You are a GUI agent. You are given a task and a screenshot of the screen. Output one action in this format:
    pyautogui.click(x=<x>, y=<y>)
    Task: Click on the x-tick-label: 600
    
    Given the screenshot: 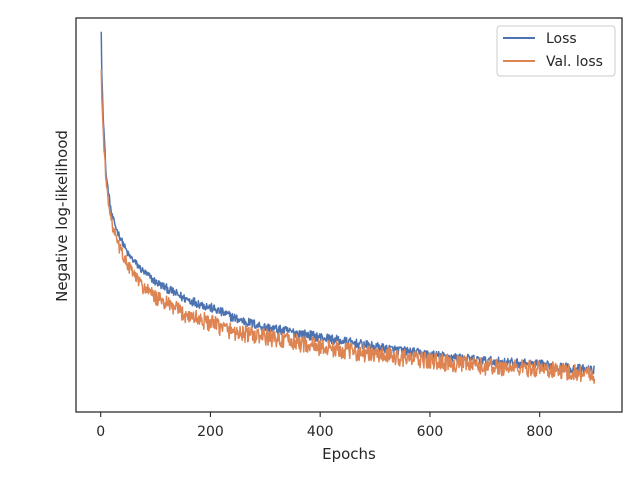 What is the action you would take?
    pyautogui.click(x=430, y=432)
    